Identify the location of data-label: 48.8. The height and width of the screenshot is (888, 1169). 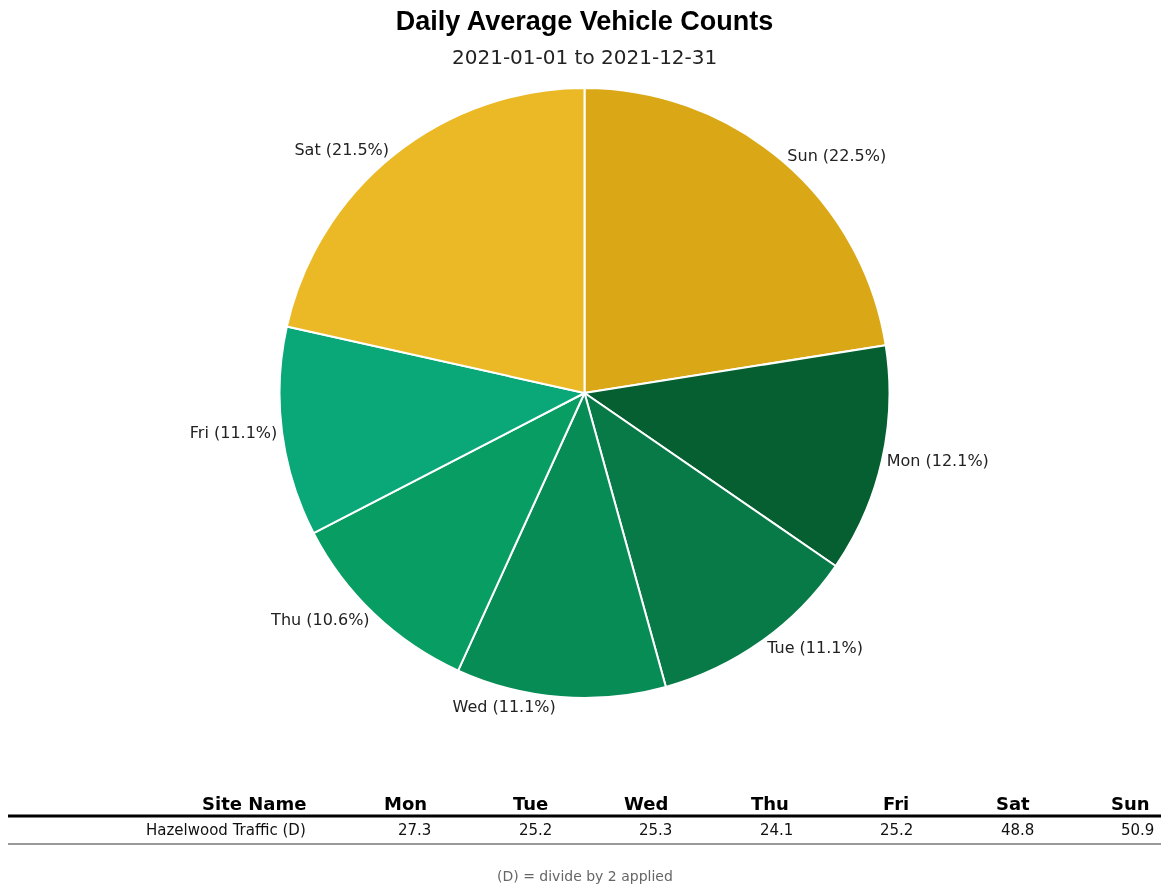
(1018, 830).